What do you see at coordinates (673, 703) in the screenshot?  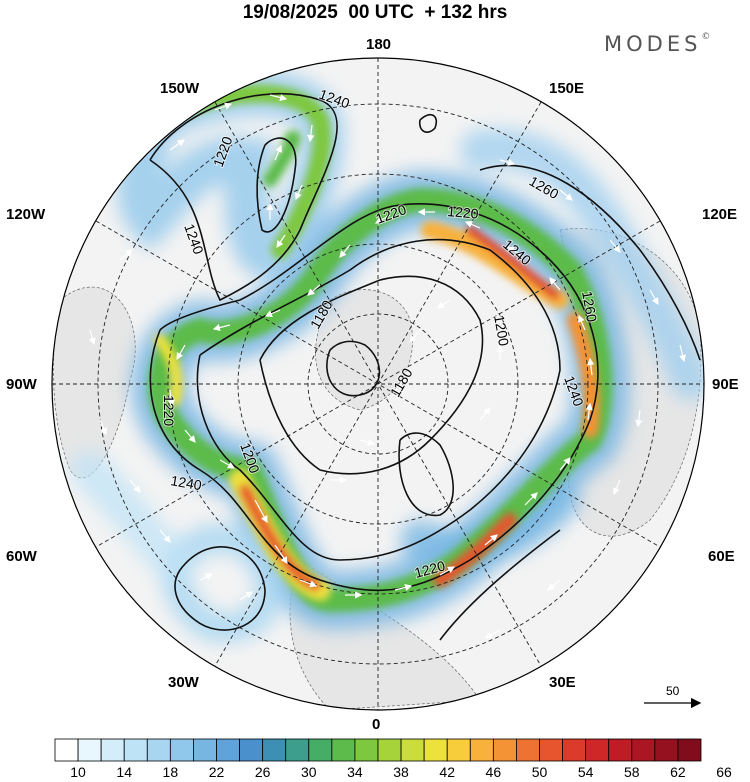 I see `arrow-right-icon` at bounding box center [673, 703].